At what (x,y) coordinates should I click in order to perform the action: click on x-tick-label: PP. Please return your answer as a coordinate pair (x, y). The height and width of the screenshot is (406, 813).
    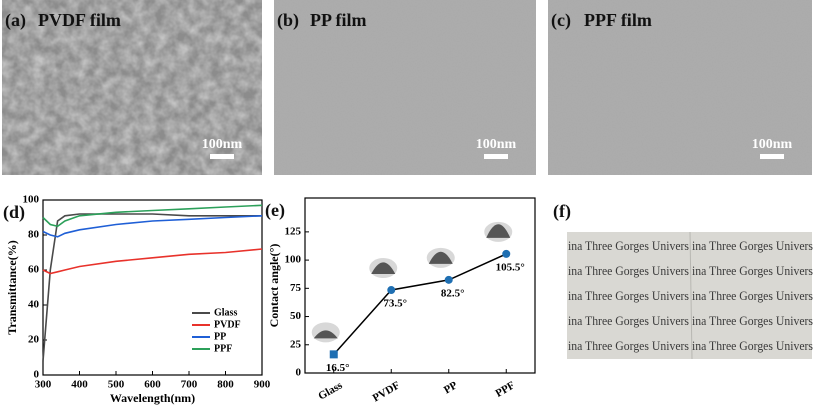
    Looking at the image, I should click on (451, 387).